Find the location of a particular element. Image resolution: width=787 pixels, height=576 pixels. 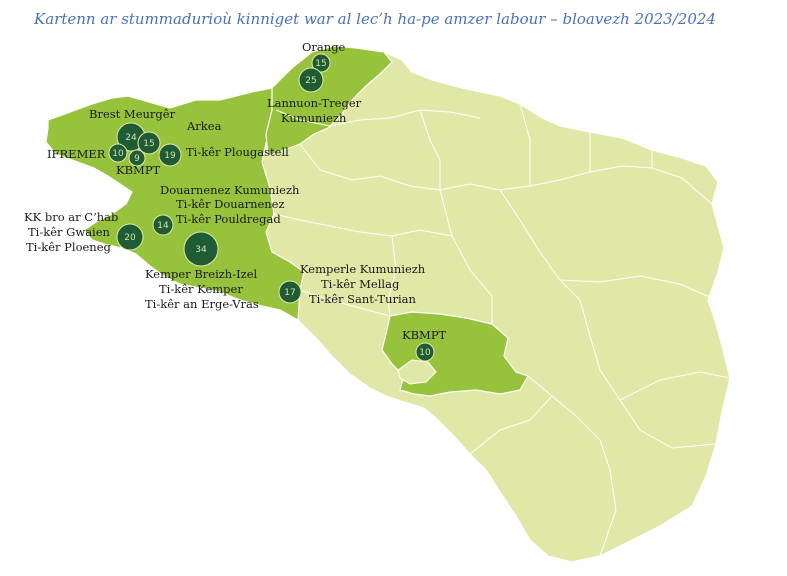

label-kemper-3: Ti-kêr an Erge-Vras is located at coordinates (202, 304).